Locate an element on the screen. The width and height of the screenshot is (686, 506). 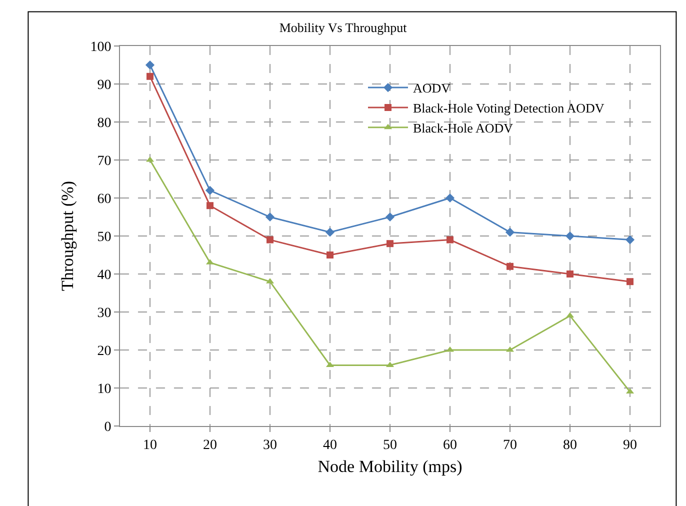
legend-label: Black-Hole AODV is located at coordinates (463, 128).